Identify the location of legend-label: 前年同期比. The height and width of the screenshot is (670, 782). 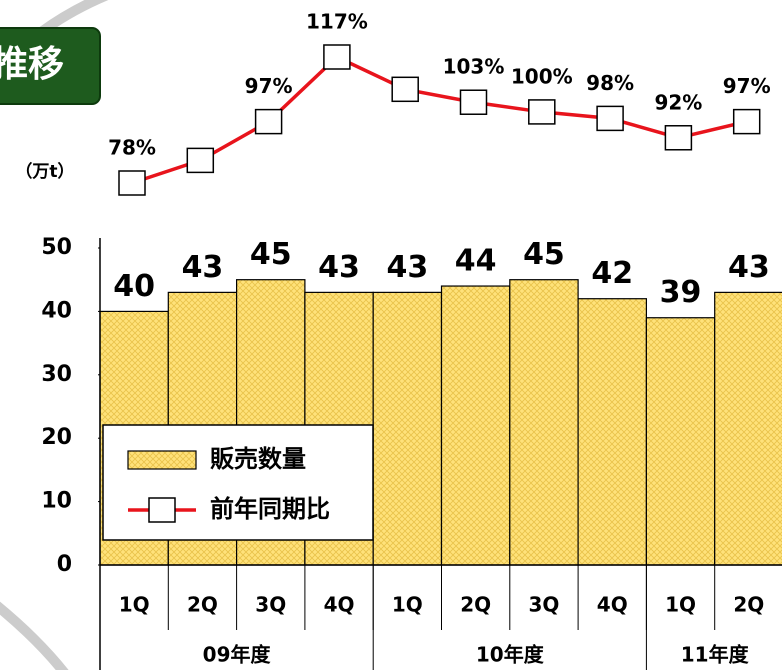
(270, 509).